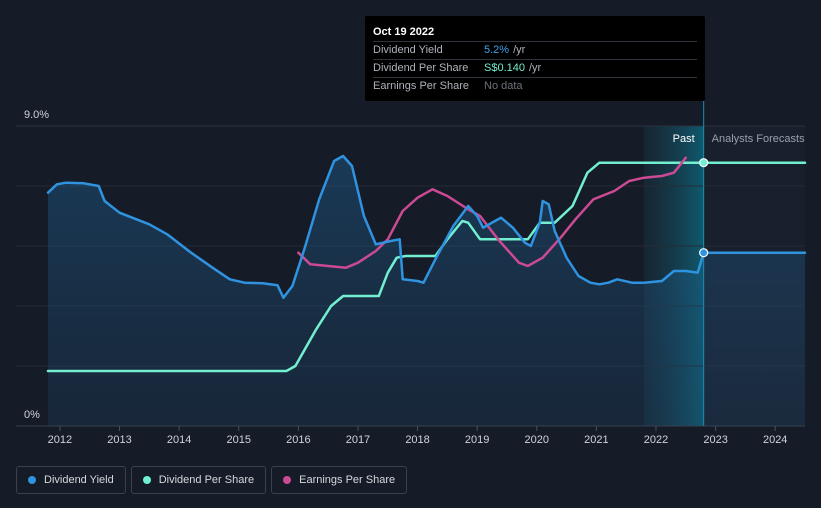 The image size is (821, 508). I want to click on x-tick-label: 2019, so click(477, 440).